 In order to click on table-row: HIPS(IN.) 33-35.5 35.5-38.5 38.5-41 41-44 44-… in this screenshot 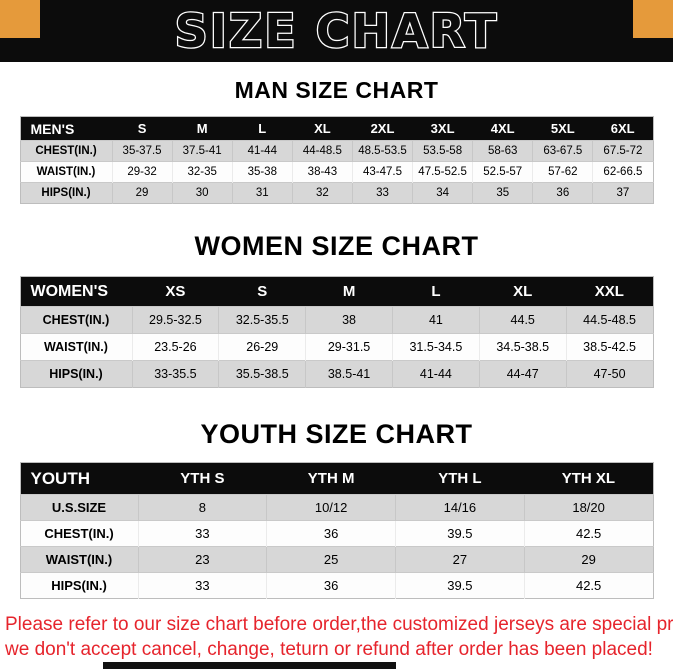, I will do `click(336, 374)`.